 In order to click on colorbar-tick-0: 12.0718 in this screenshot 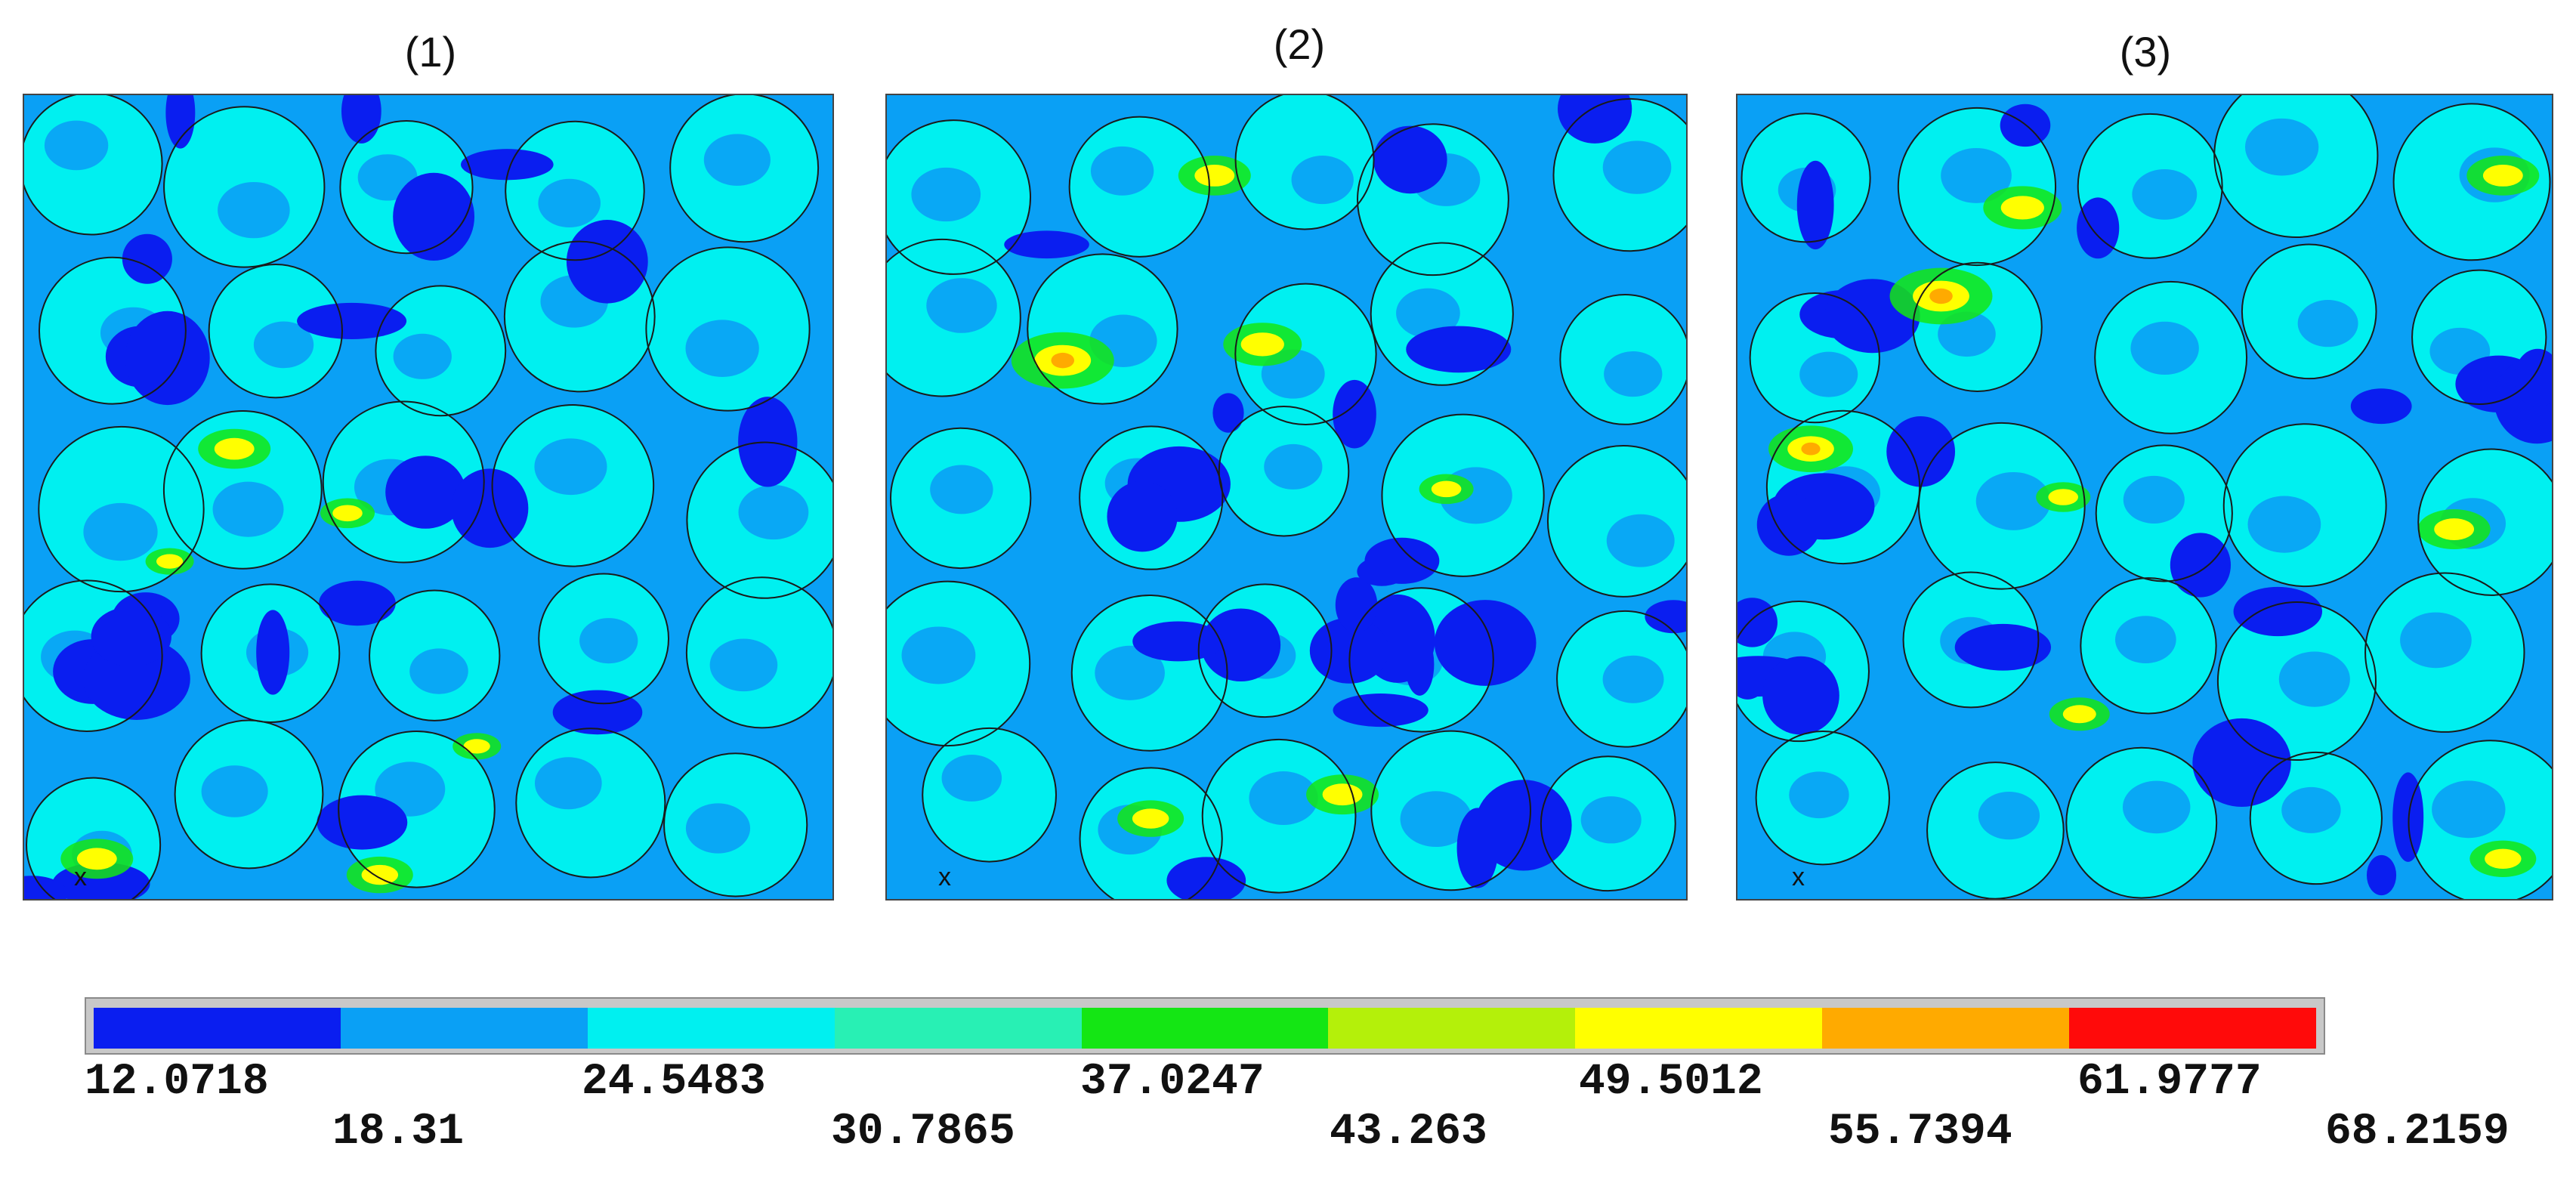, I will do `click(177, 1082)`.